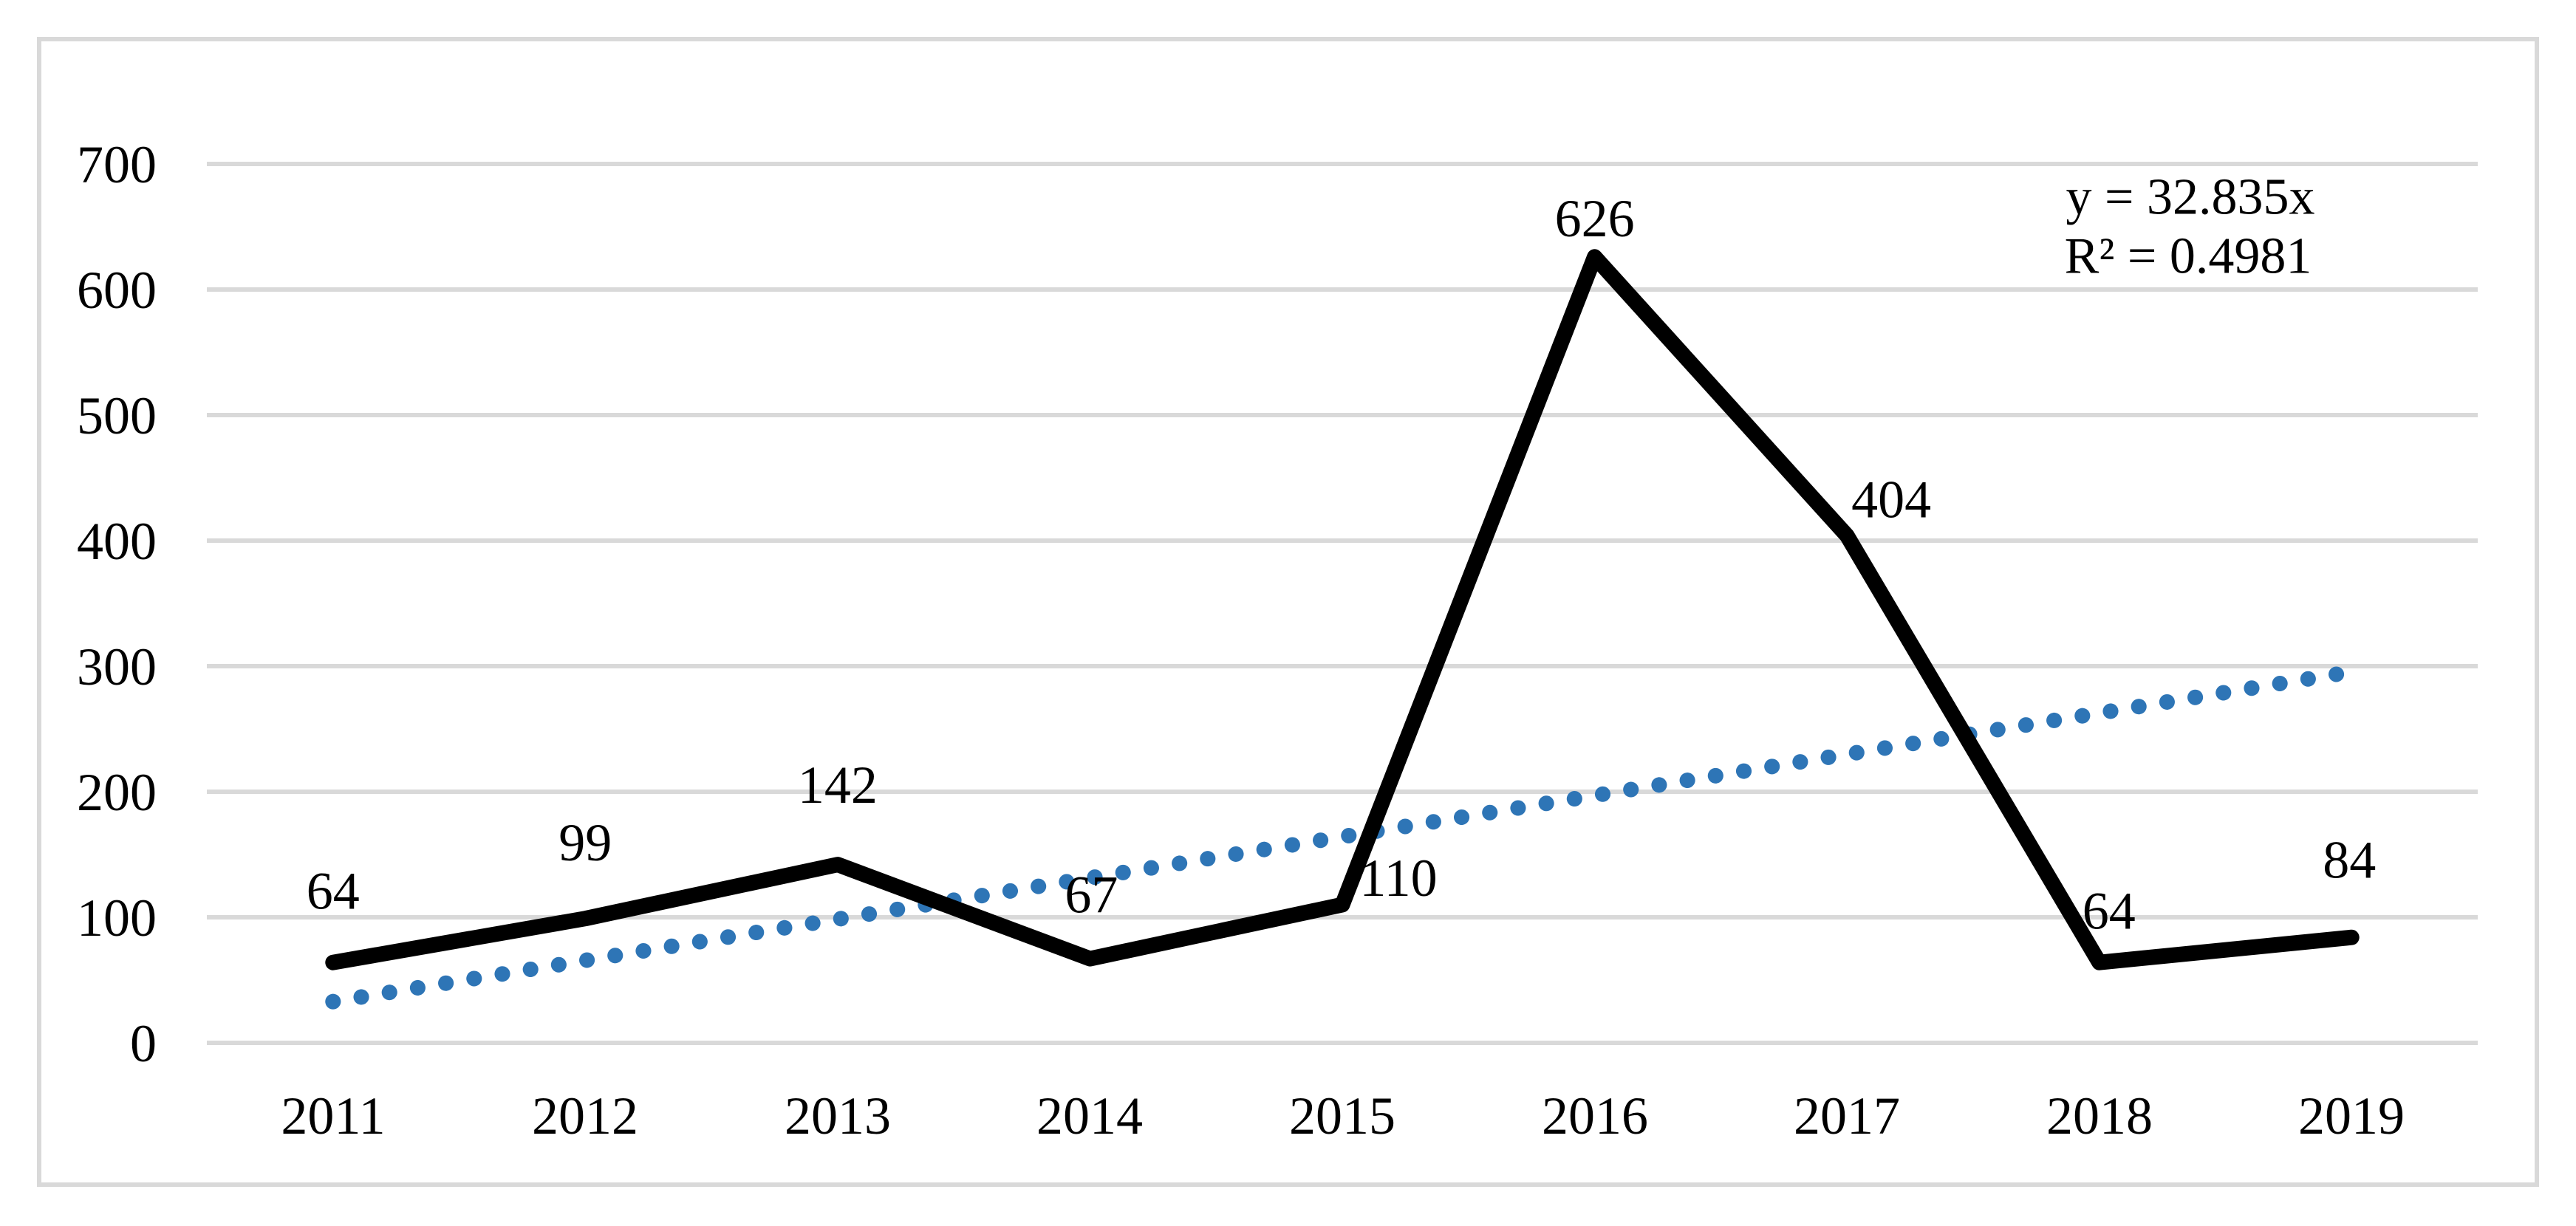 The image size is (2576, 1226). What do you see at coordinates (2100, 1116) in the screenshot?
I see `x-label-2018: 2018` at bounding box center [2100, 1116].